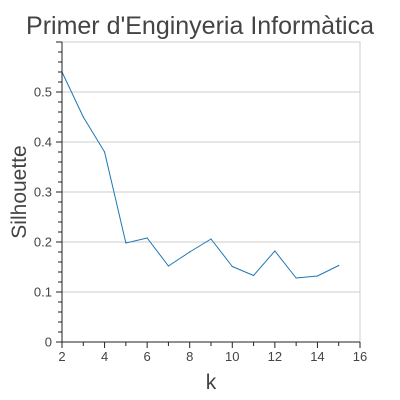  I want to click on y-axis: 0 0.1 0.2 0.3 0.4 0.5, so click(48, 196).